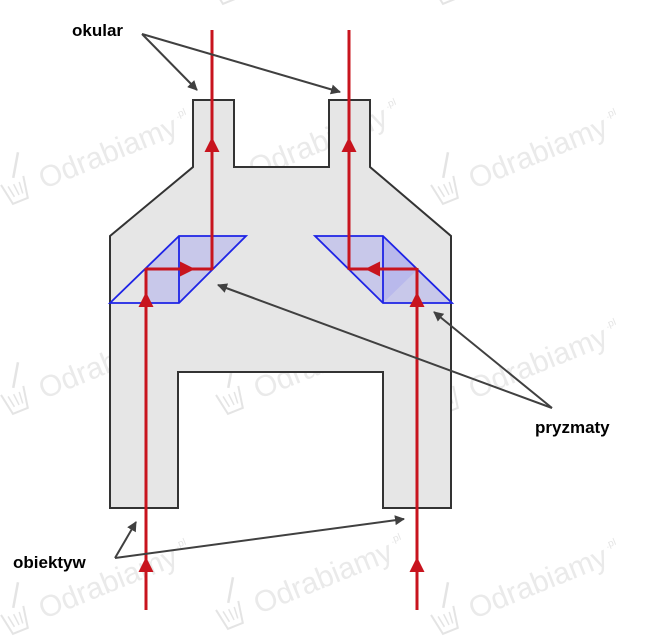 This screenshot has width=653, height=639. What do you see at coordinates (259, 537) in the screenshot?
I see `objective-pointers` at bounding box center [259, 537].